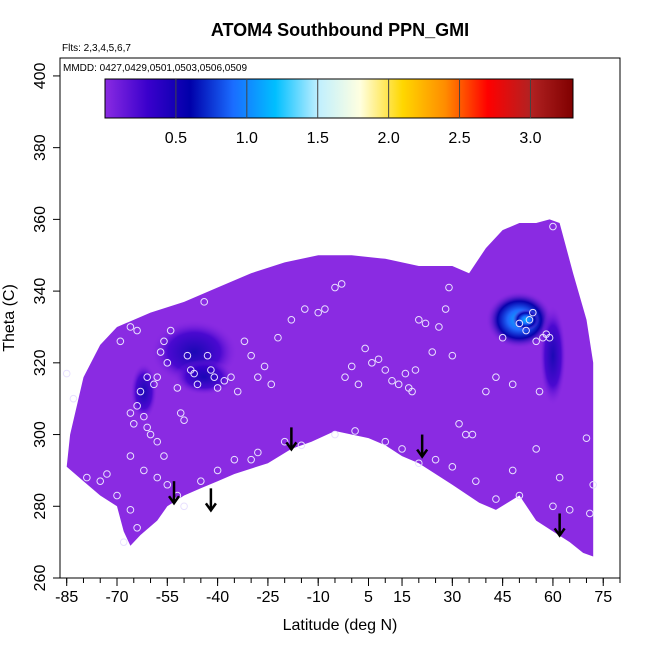 The image size is (650, 650). Describe the element at coordinates (340, 30) in the screenshot. I see `chart-title: ATOM4 Southbound PPN_GMI` at that location.